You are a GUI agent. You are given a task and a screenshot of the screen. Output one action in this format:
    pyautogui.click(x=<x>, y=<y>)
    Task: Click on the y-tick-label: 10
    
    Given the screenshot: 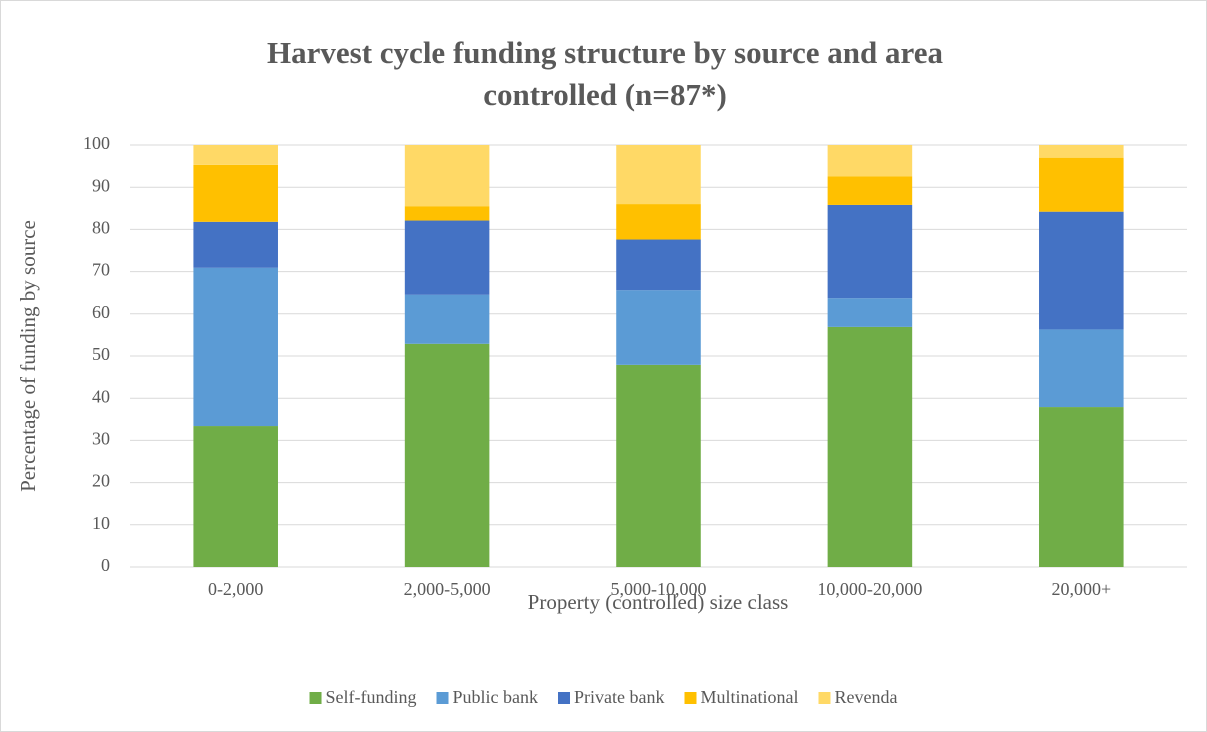 What is the action you would take?
    pyautogui.click(x=101, y=523)
    